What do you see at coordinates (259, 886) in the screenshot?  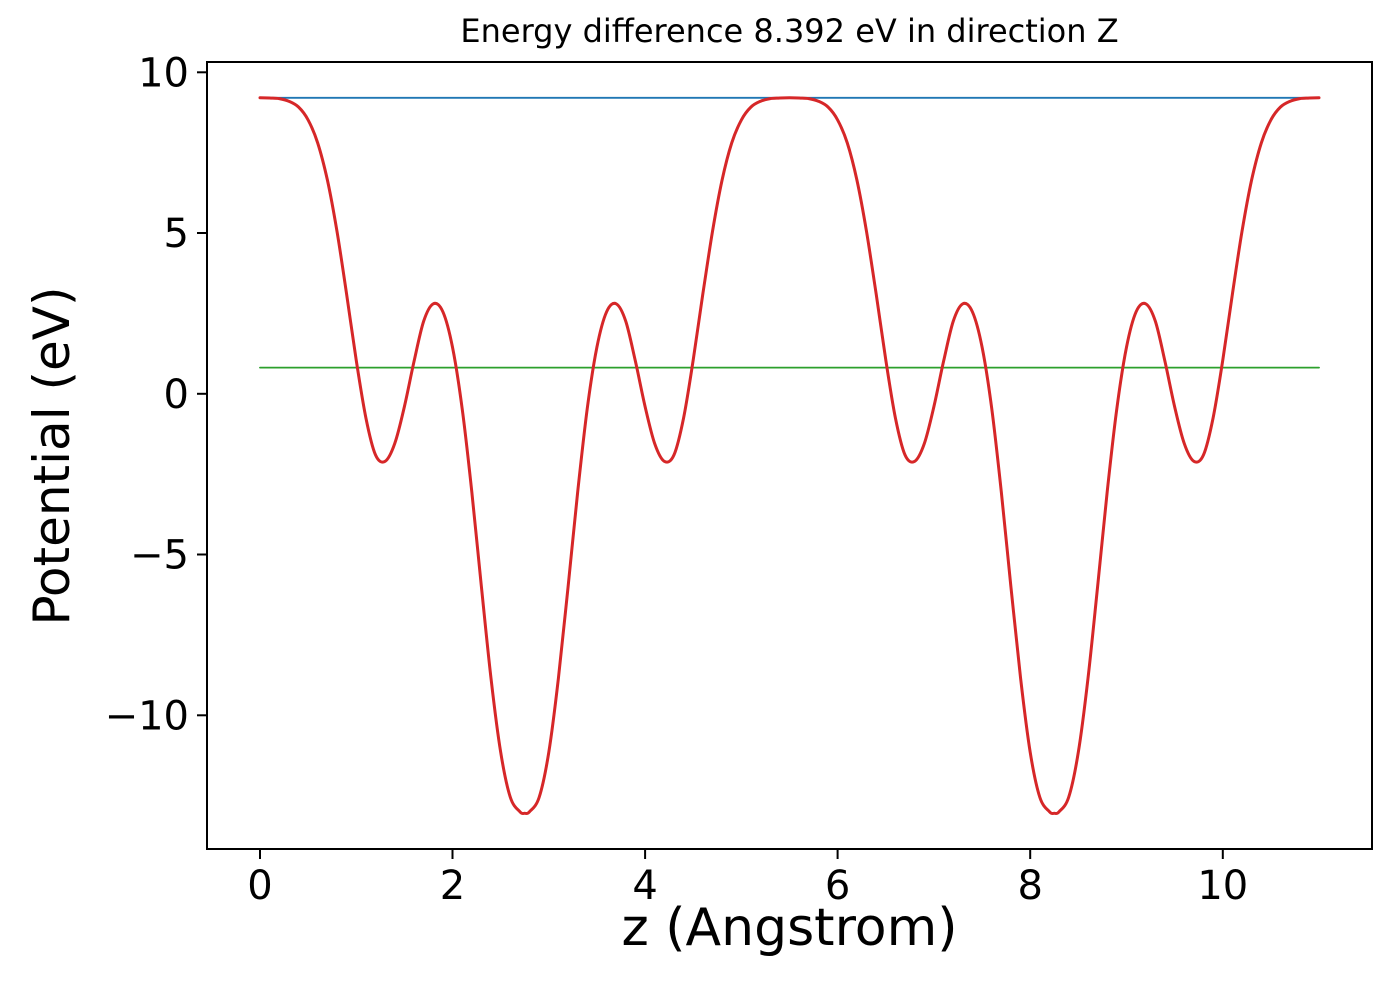 I see `x-tick-label: 0` at bounding box center [259, 886].